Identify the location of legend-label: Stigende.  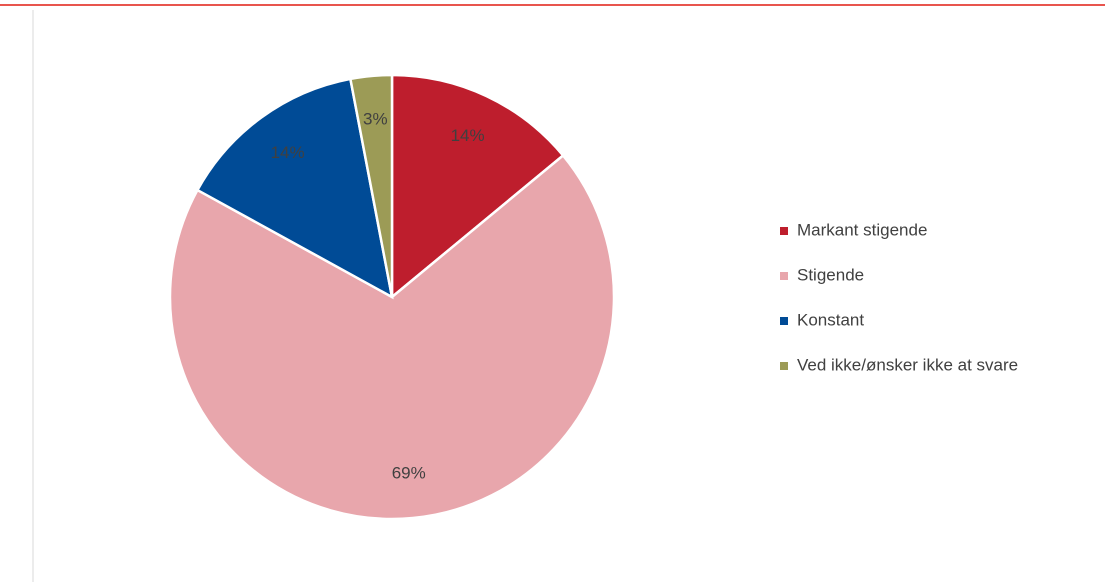
(830, 274).